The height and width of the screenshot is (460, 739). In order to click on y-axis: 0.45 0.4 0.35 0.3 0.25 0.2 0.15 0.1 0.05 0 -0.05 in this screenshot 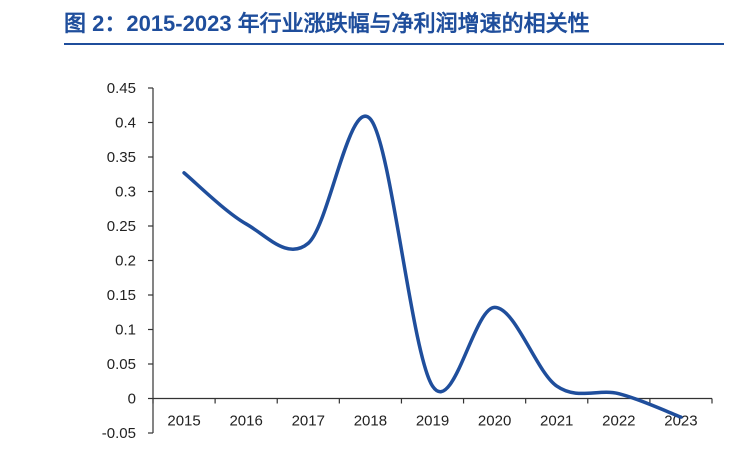, I will do `click(128, 261)`.